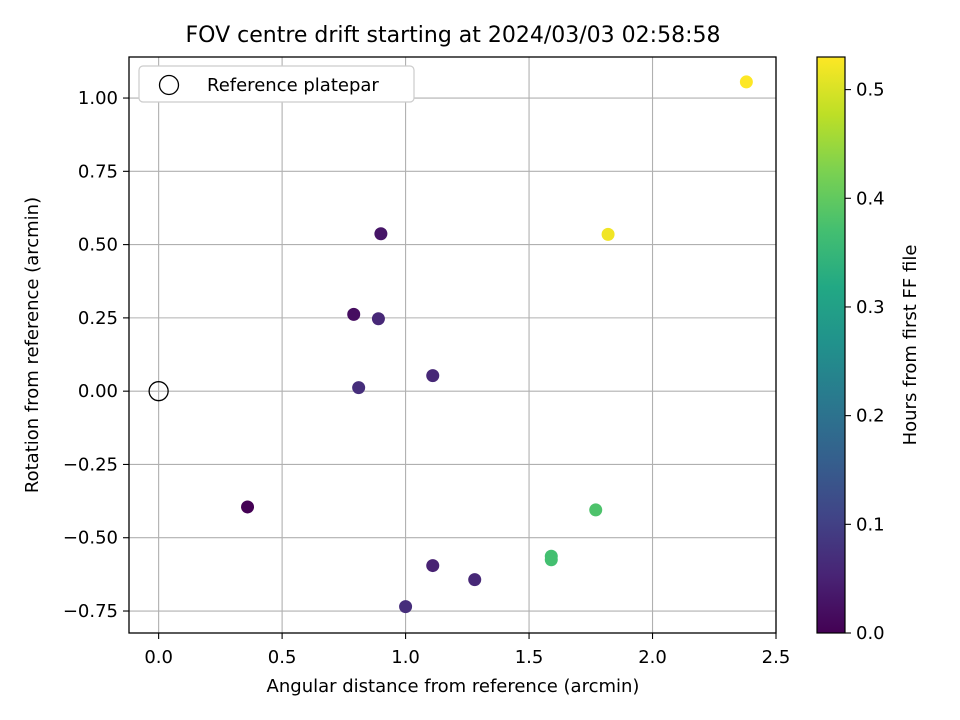 The width and height of the screenshot is (960, 720). What do you see at coordinates (98, 171) in the screenshot?
I see `y-tick-label: 0.75` at bounding box center [98, 171].